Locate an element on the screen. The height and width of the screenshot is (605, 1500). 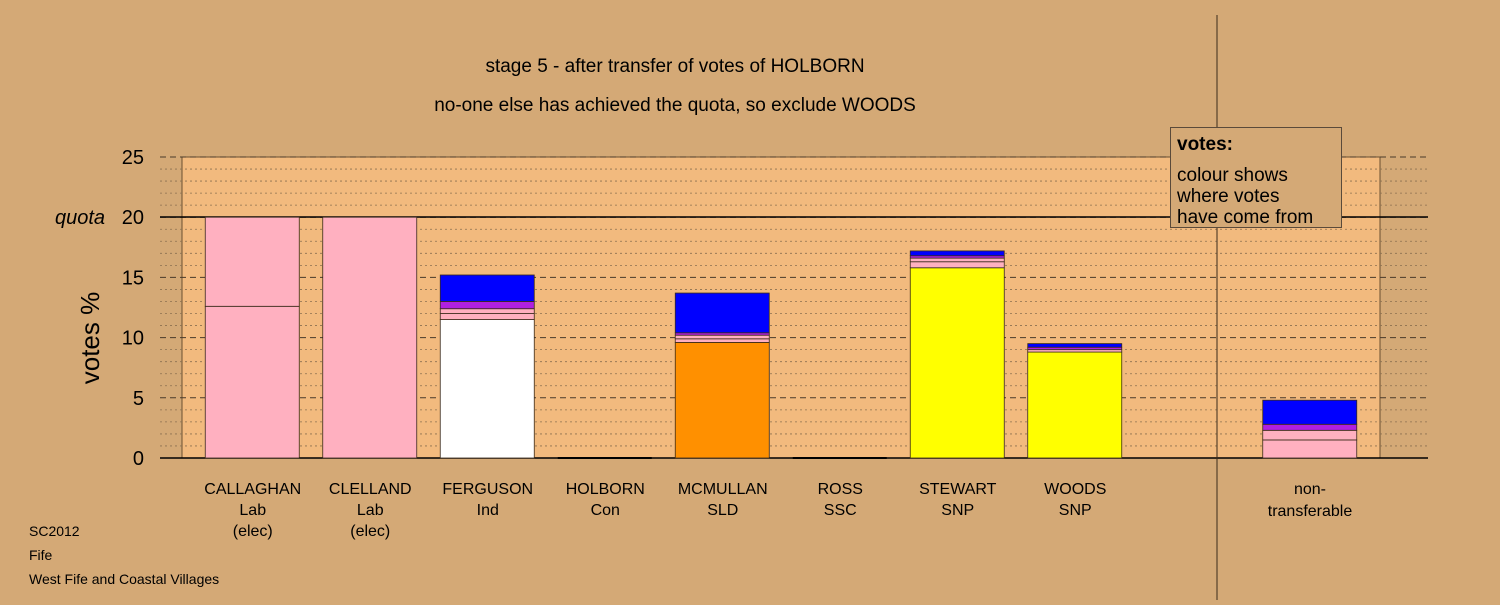
y-tick-label: 0 is located at coordinates (138, 459).